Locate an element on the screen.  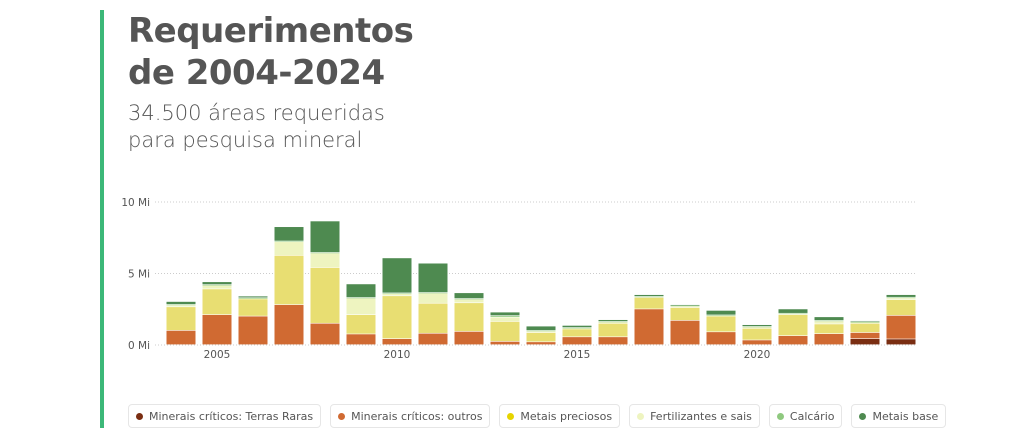
legend-item: Minerais críticos: Terras Raras is located at coordinates (225, 416).